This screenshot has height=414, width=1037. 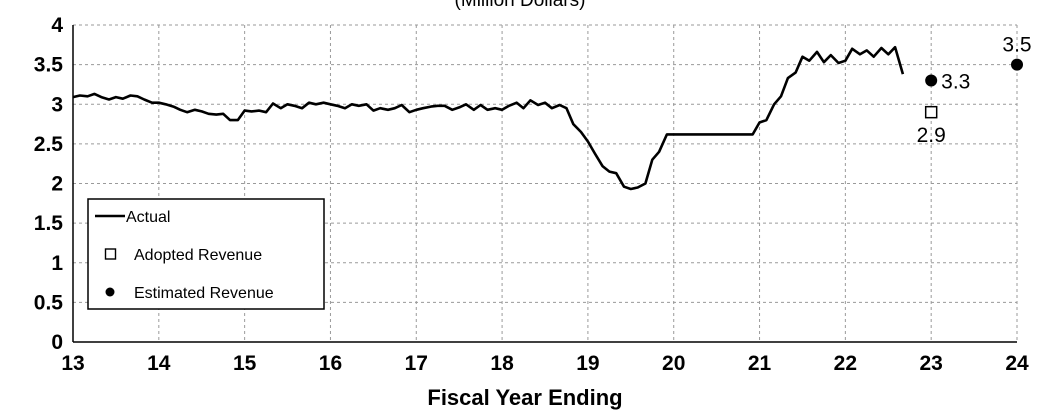 I want to click on x-tick-labels: 13 14 15 16 17 18 19 20 21 22 23 24, so click(x=545, y=363).